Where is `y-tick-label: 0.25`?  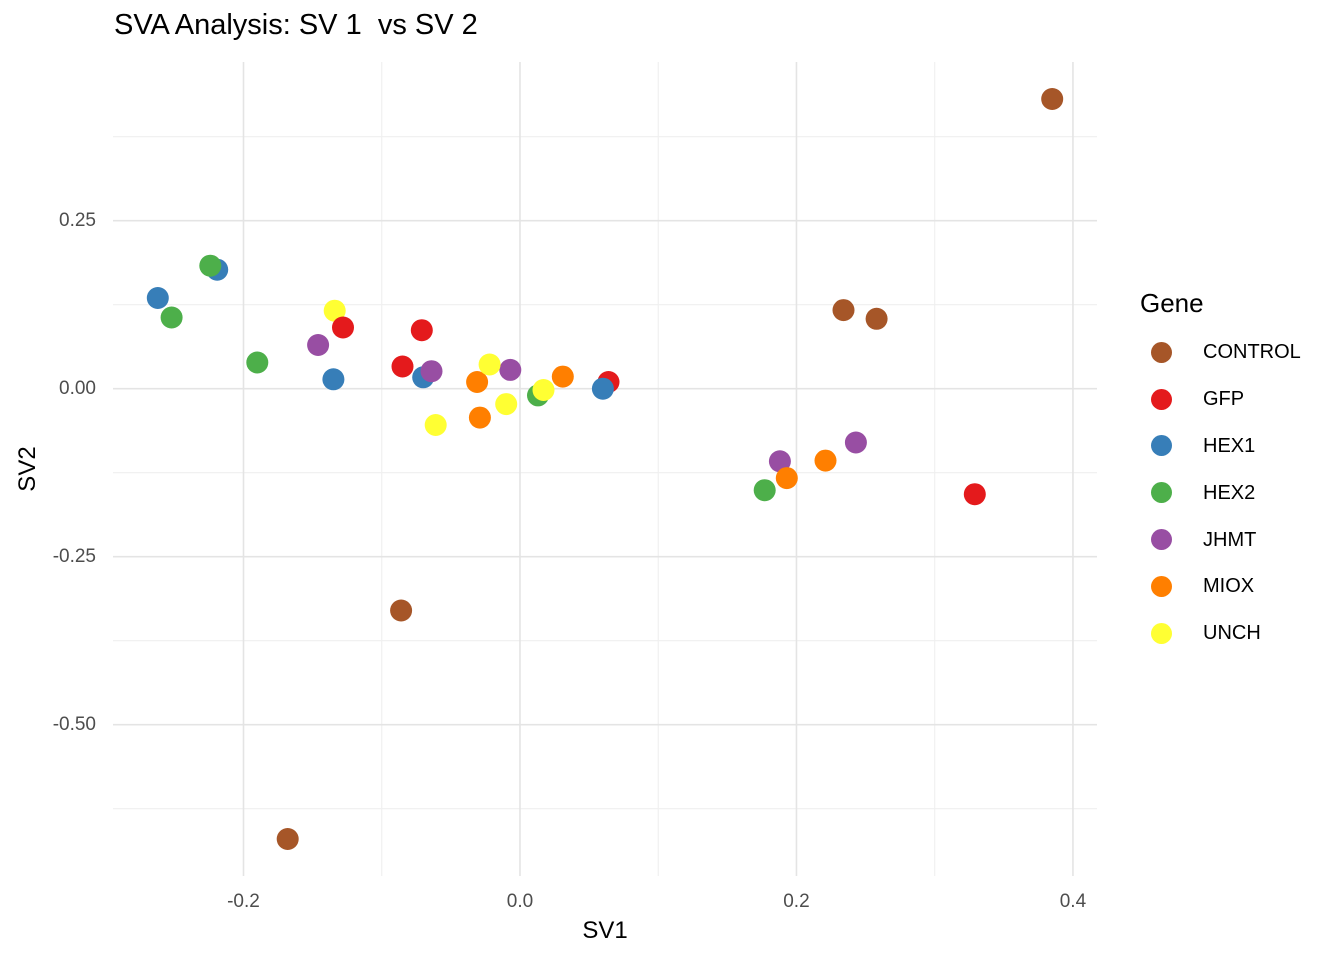
y-tick-label: 0.25 is located at coordinates (77, 220).